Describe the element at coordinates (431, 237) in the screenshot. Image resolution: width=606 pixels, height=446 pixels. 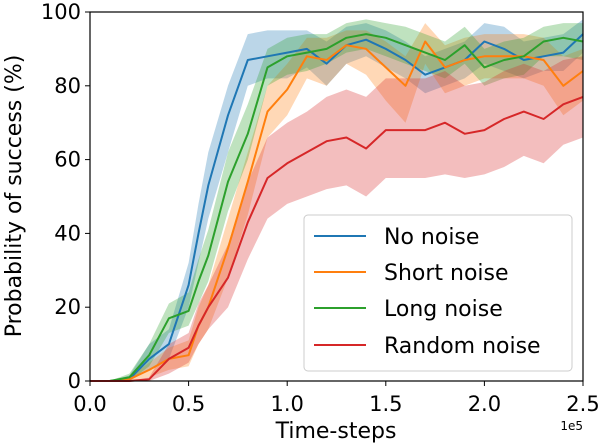
I see `legend-label-no-noise: No noise` at that location.